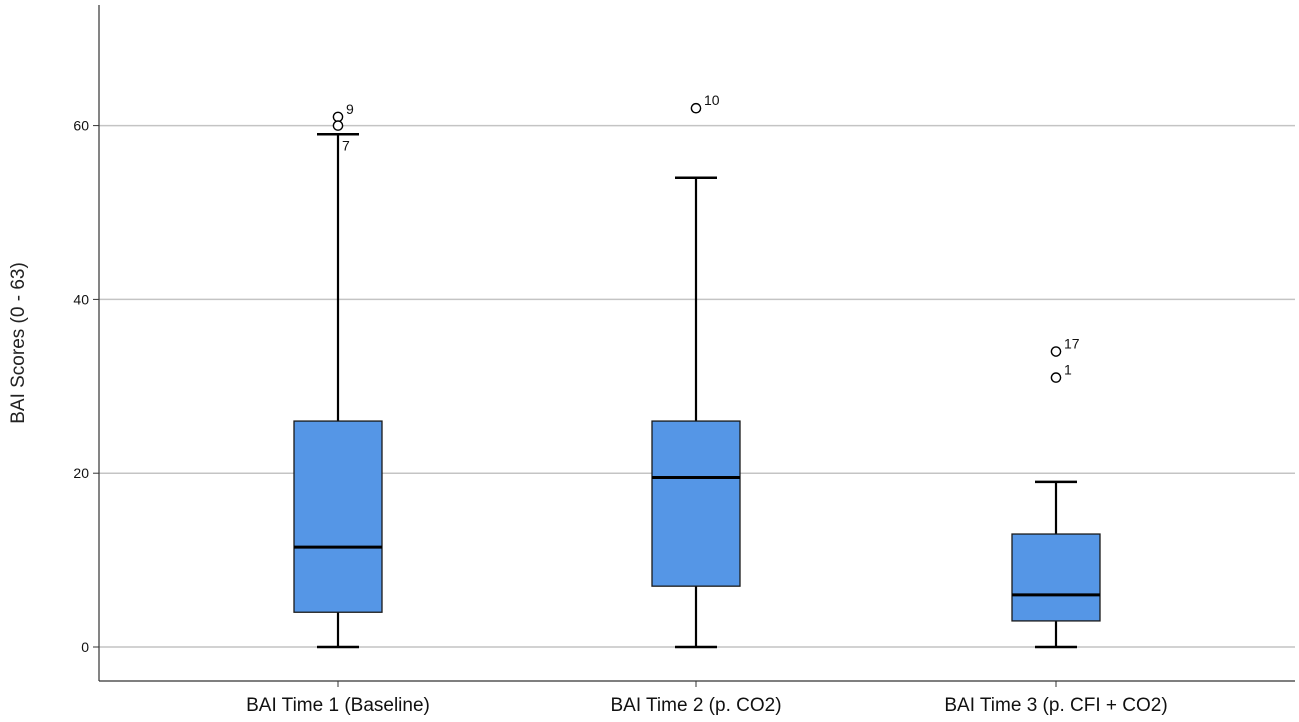 Image resolution: width=1299 pixels, height=722 pixels. Describe the element at coordinates (1068, 370) in the screenshot. I see `outlier-label: 1` at that location.